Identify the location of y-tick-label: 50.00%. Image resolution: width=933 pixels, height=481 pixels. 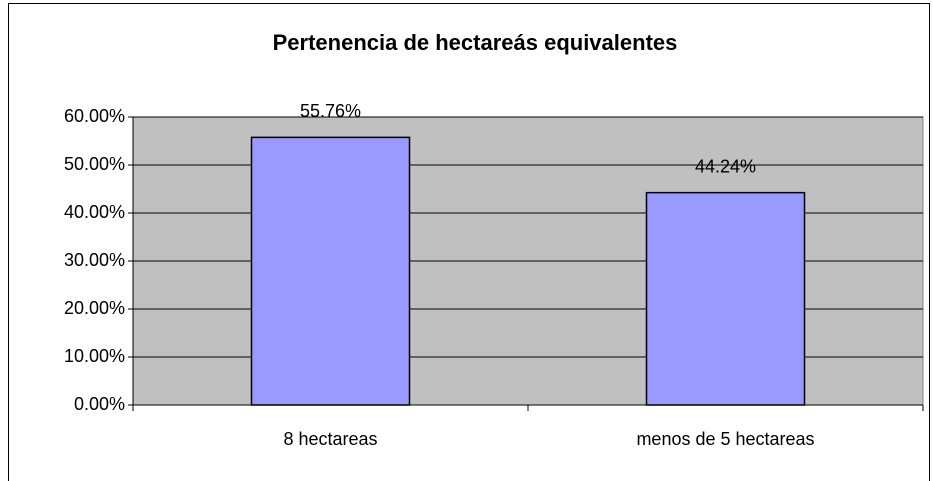
(94, 164).